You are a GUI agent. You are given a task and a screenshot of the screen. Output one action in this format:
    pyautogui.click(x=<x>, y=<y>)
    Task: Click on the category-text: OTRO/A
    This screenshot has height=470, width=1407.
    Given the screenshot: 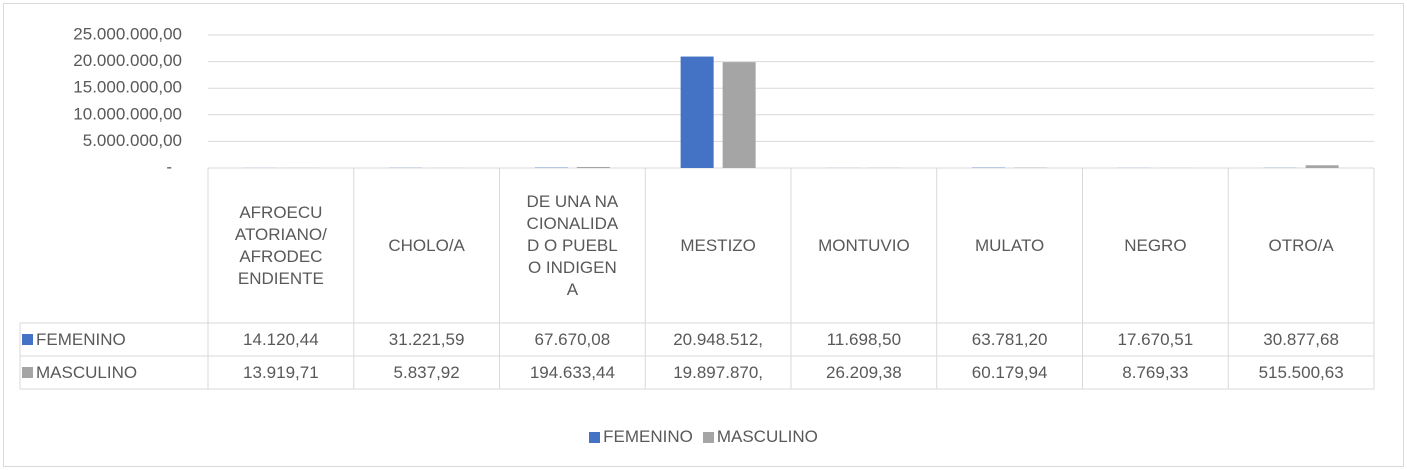 What is the action you would take?
    pyautogui.click(x=1301, y=245)
    